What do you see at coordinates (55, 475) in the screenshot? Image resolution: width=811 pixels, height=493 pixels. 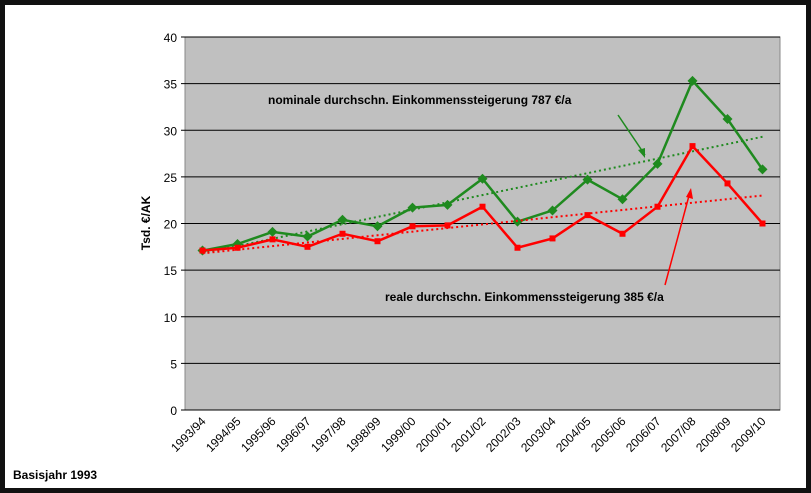 I see `footnote: Basisjahr 1993` at bounding box center [55, 475].